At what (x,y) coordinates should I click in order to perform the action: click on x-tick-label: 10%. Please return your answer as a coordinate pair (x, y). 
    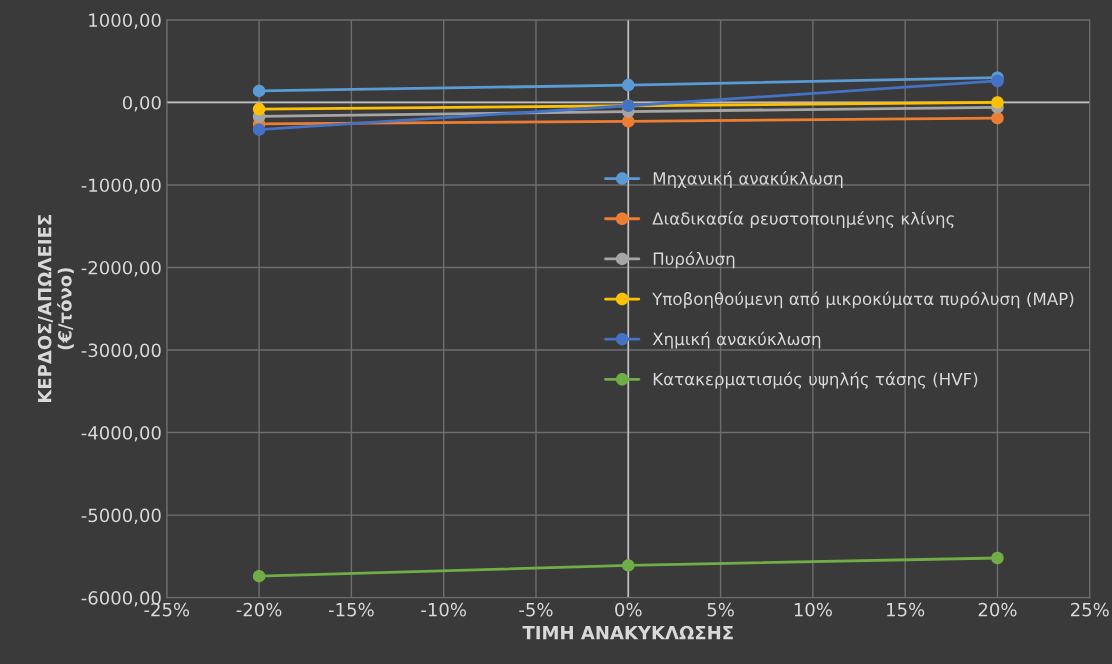
    Looking at the image, I should click on (813, 609).